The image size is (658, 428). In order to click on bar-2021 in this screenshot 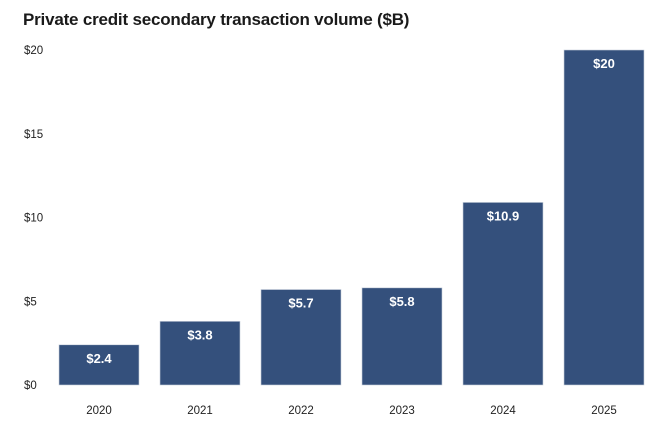, I will do `click(200, 353)`.